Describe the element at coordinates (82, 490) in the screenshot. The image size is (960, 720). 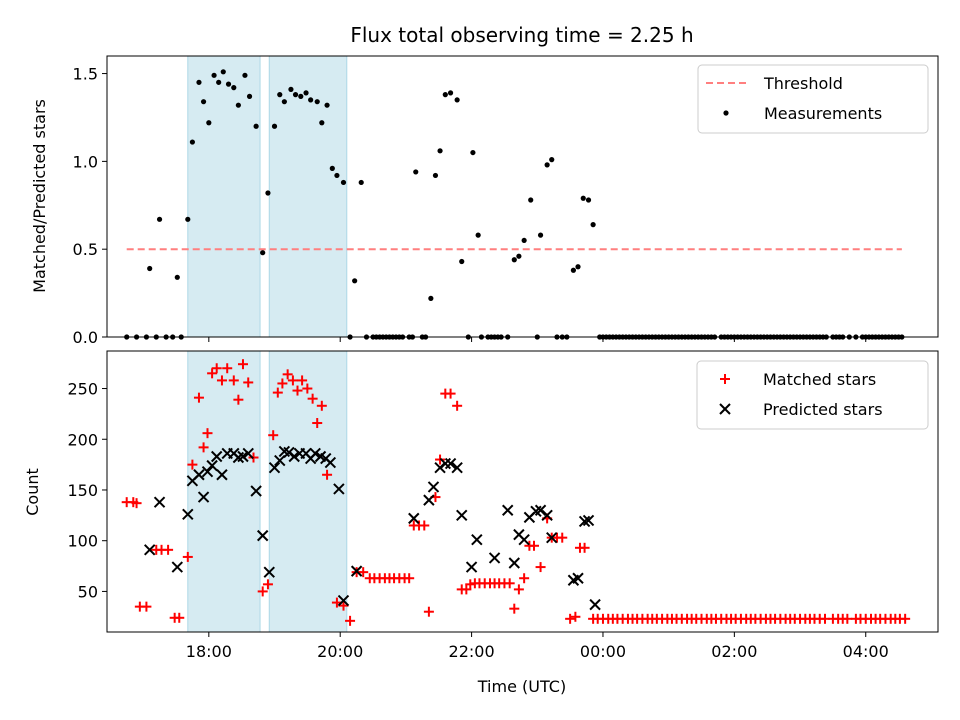
I see `bot-y-tick-label: 150` at that location.